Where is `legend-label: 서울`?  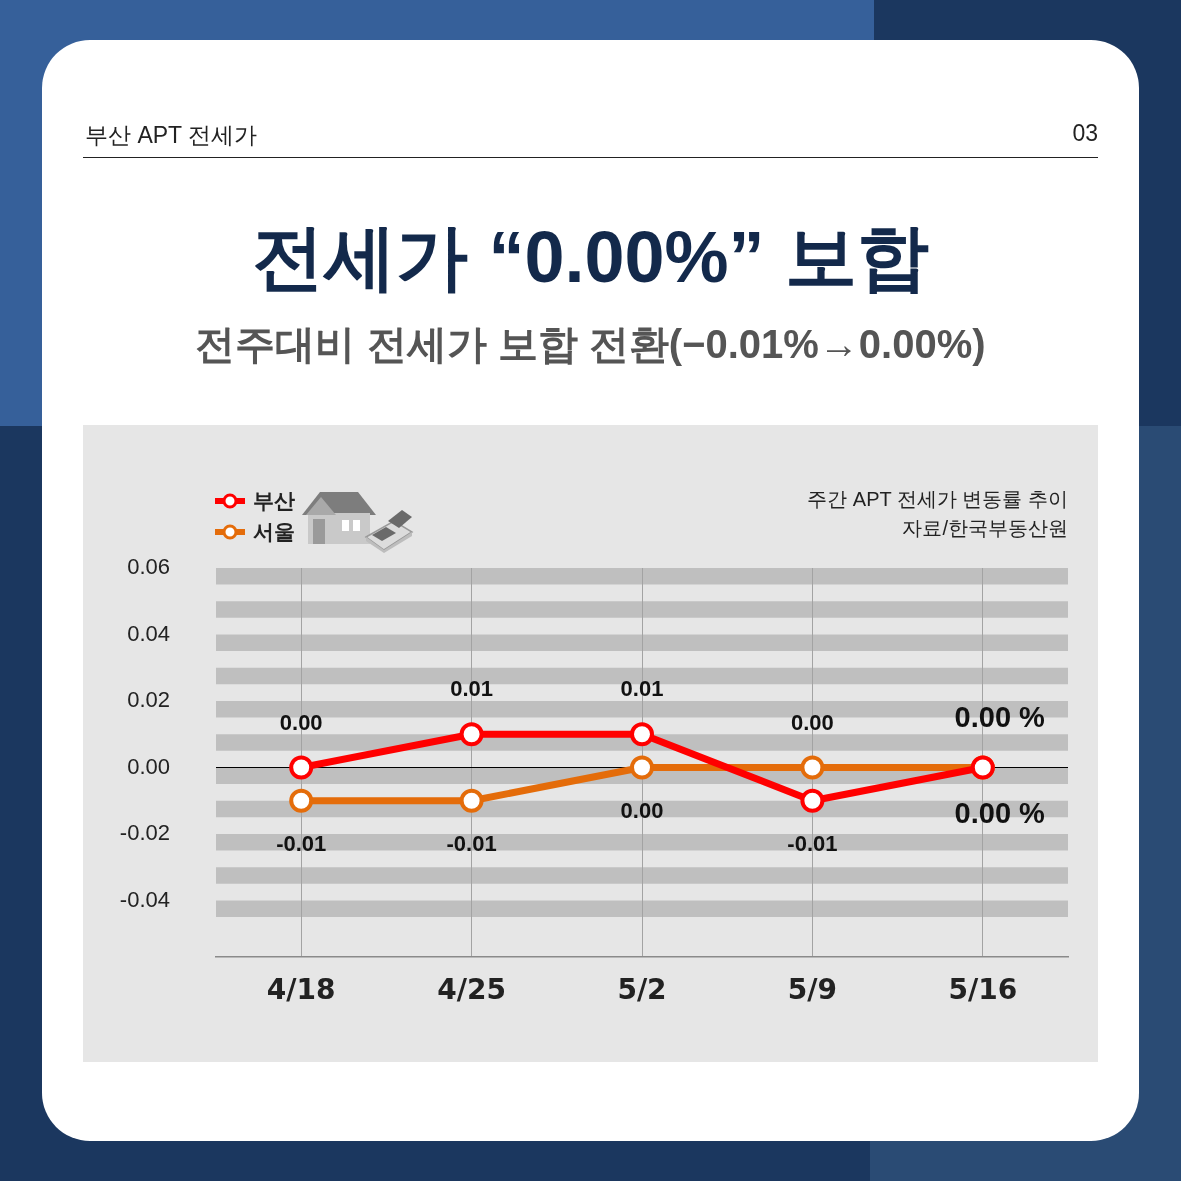
legend-label: 서울 is located at coordinates (274, 531).